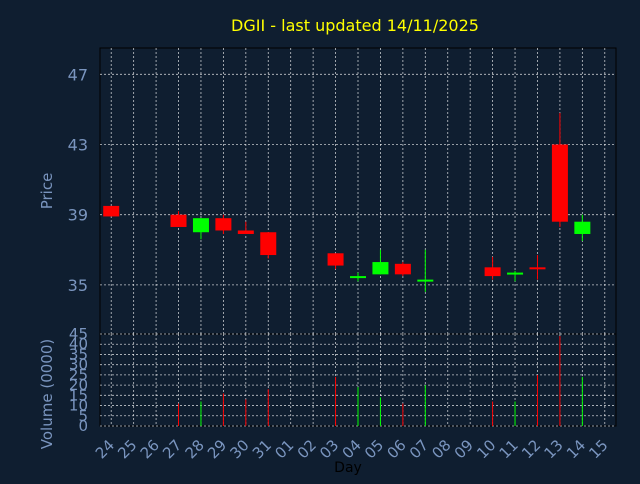 The width and height of the screenshot is (640, 484). Describe the element at coordinates (78, 344) in the screenshot. I see `volume-tick-label: 40` at that location.